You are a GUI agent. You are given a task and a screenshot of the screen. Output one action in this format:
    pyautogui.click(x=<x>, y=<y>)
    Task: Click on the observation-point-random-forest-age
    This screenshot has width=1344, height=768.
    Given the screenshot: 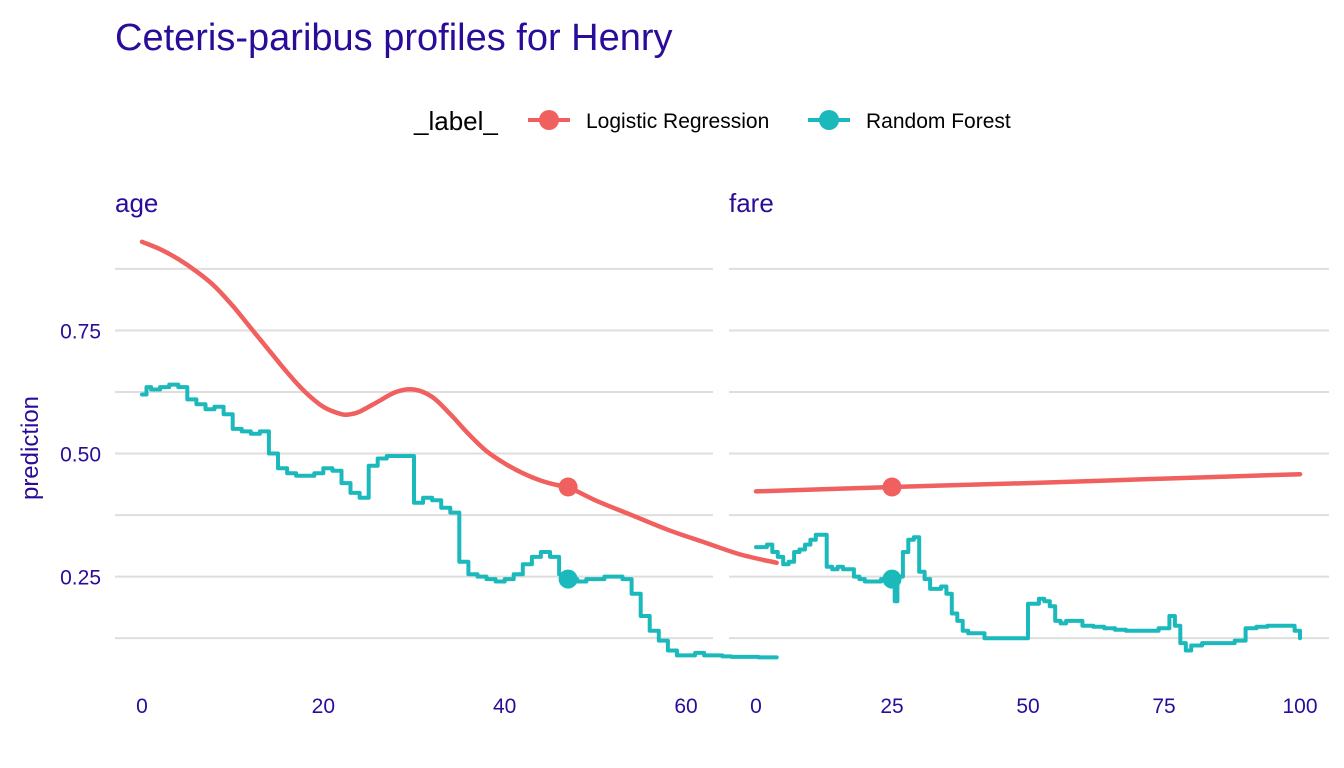 What is the action you would take?
    pyautogui.click(x=568, y=579)
    